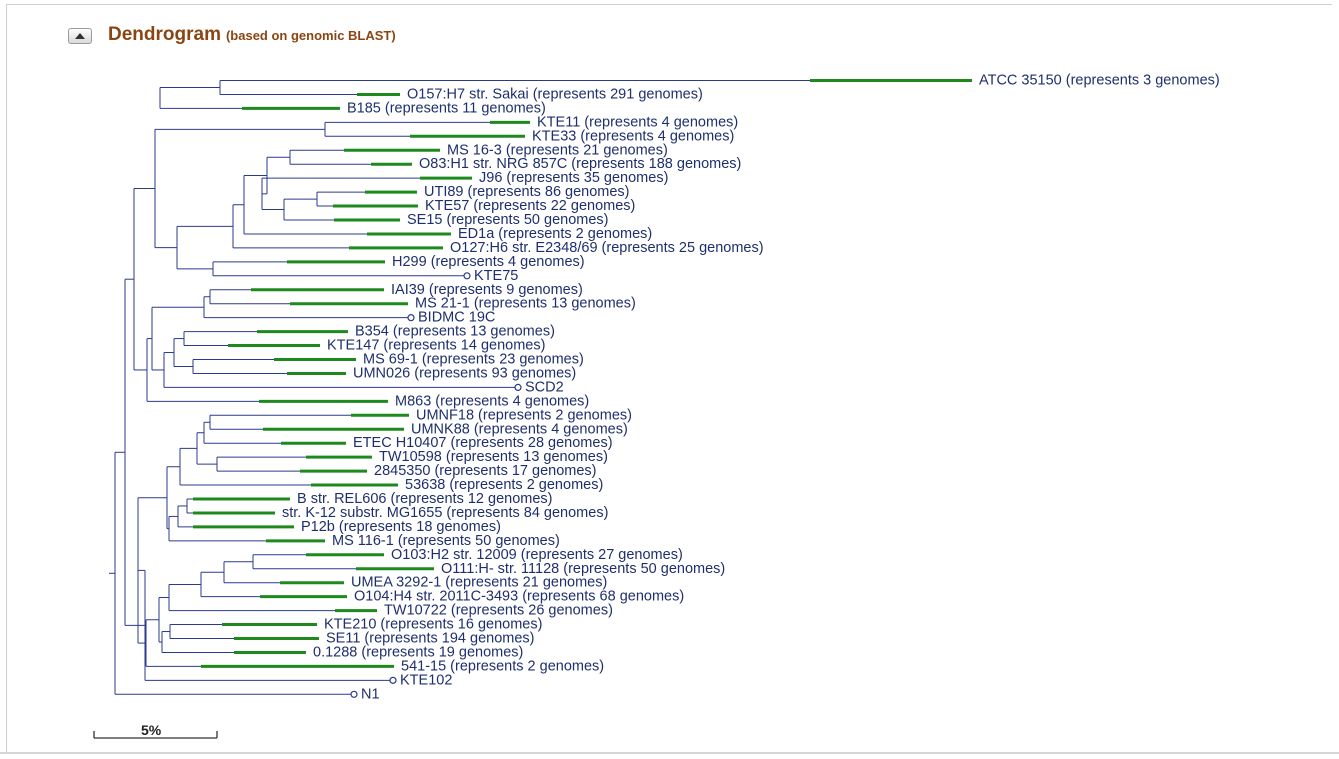 The image size is (1339, 759). Describe the element at coordinates (525, 304) in the screenshot. I see `leaf-label: MS 21-1 (represents 13 genomes)` at that location.